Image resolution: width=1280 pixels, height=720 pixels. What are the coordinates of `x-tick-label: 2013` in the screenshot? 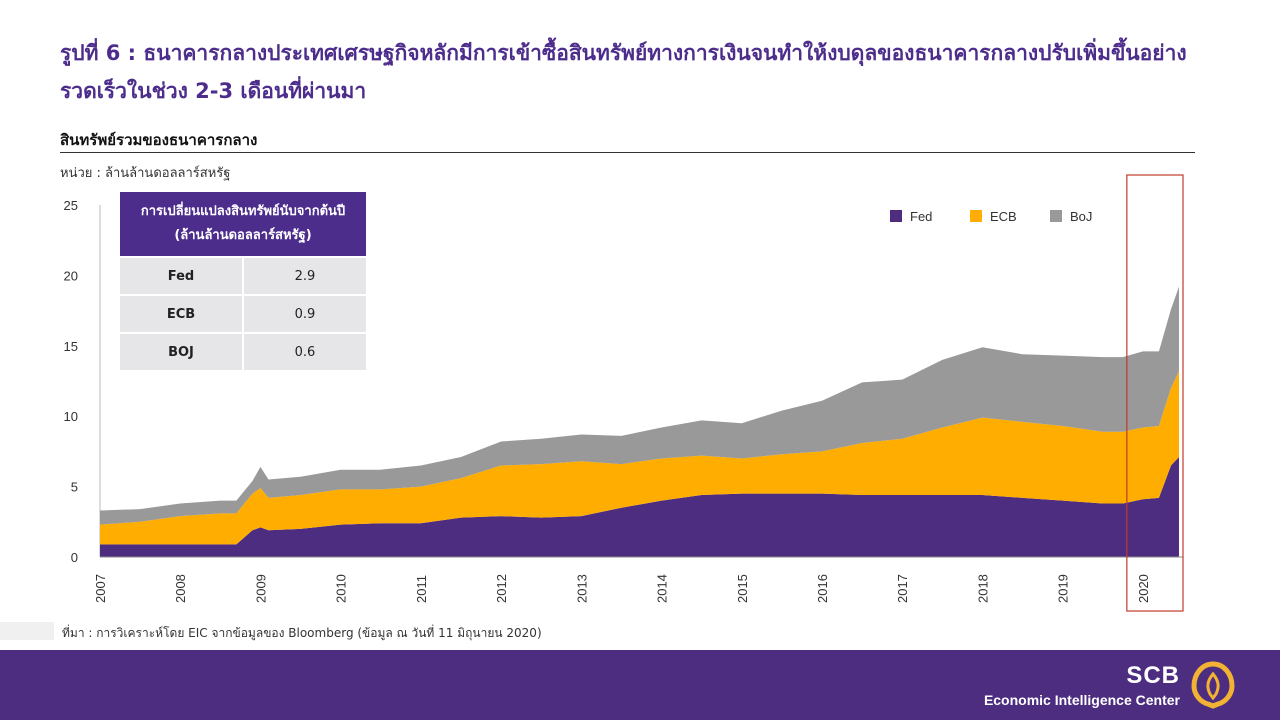 It's located at (581, 588).